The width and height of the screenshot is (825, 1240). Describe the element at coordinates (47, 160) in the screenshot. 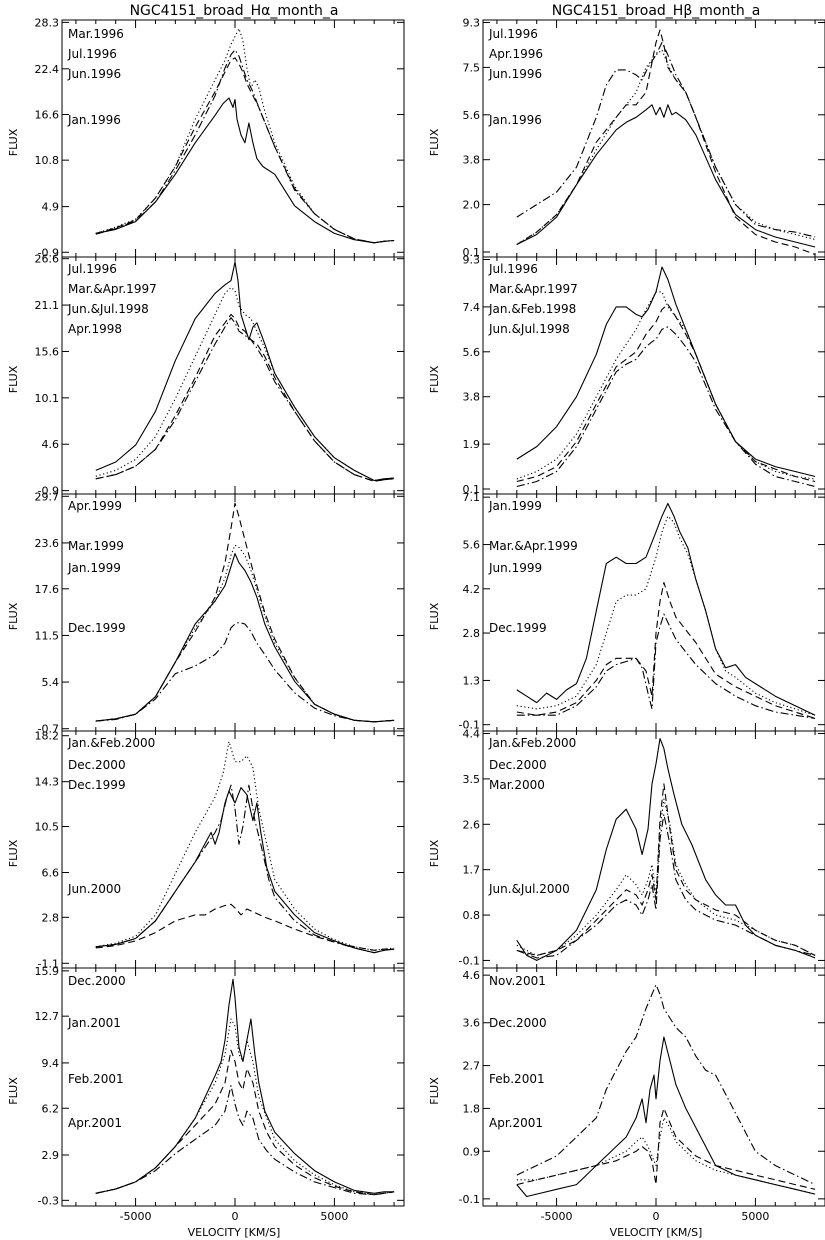

I see `y-tick-label: 10.8` at that location.